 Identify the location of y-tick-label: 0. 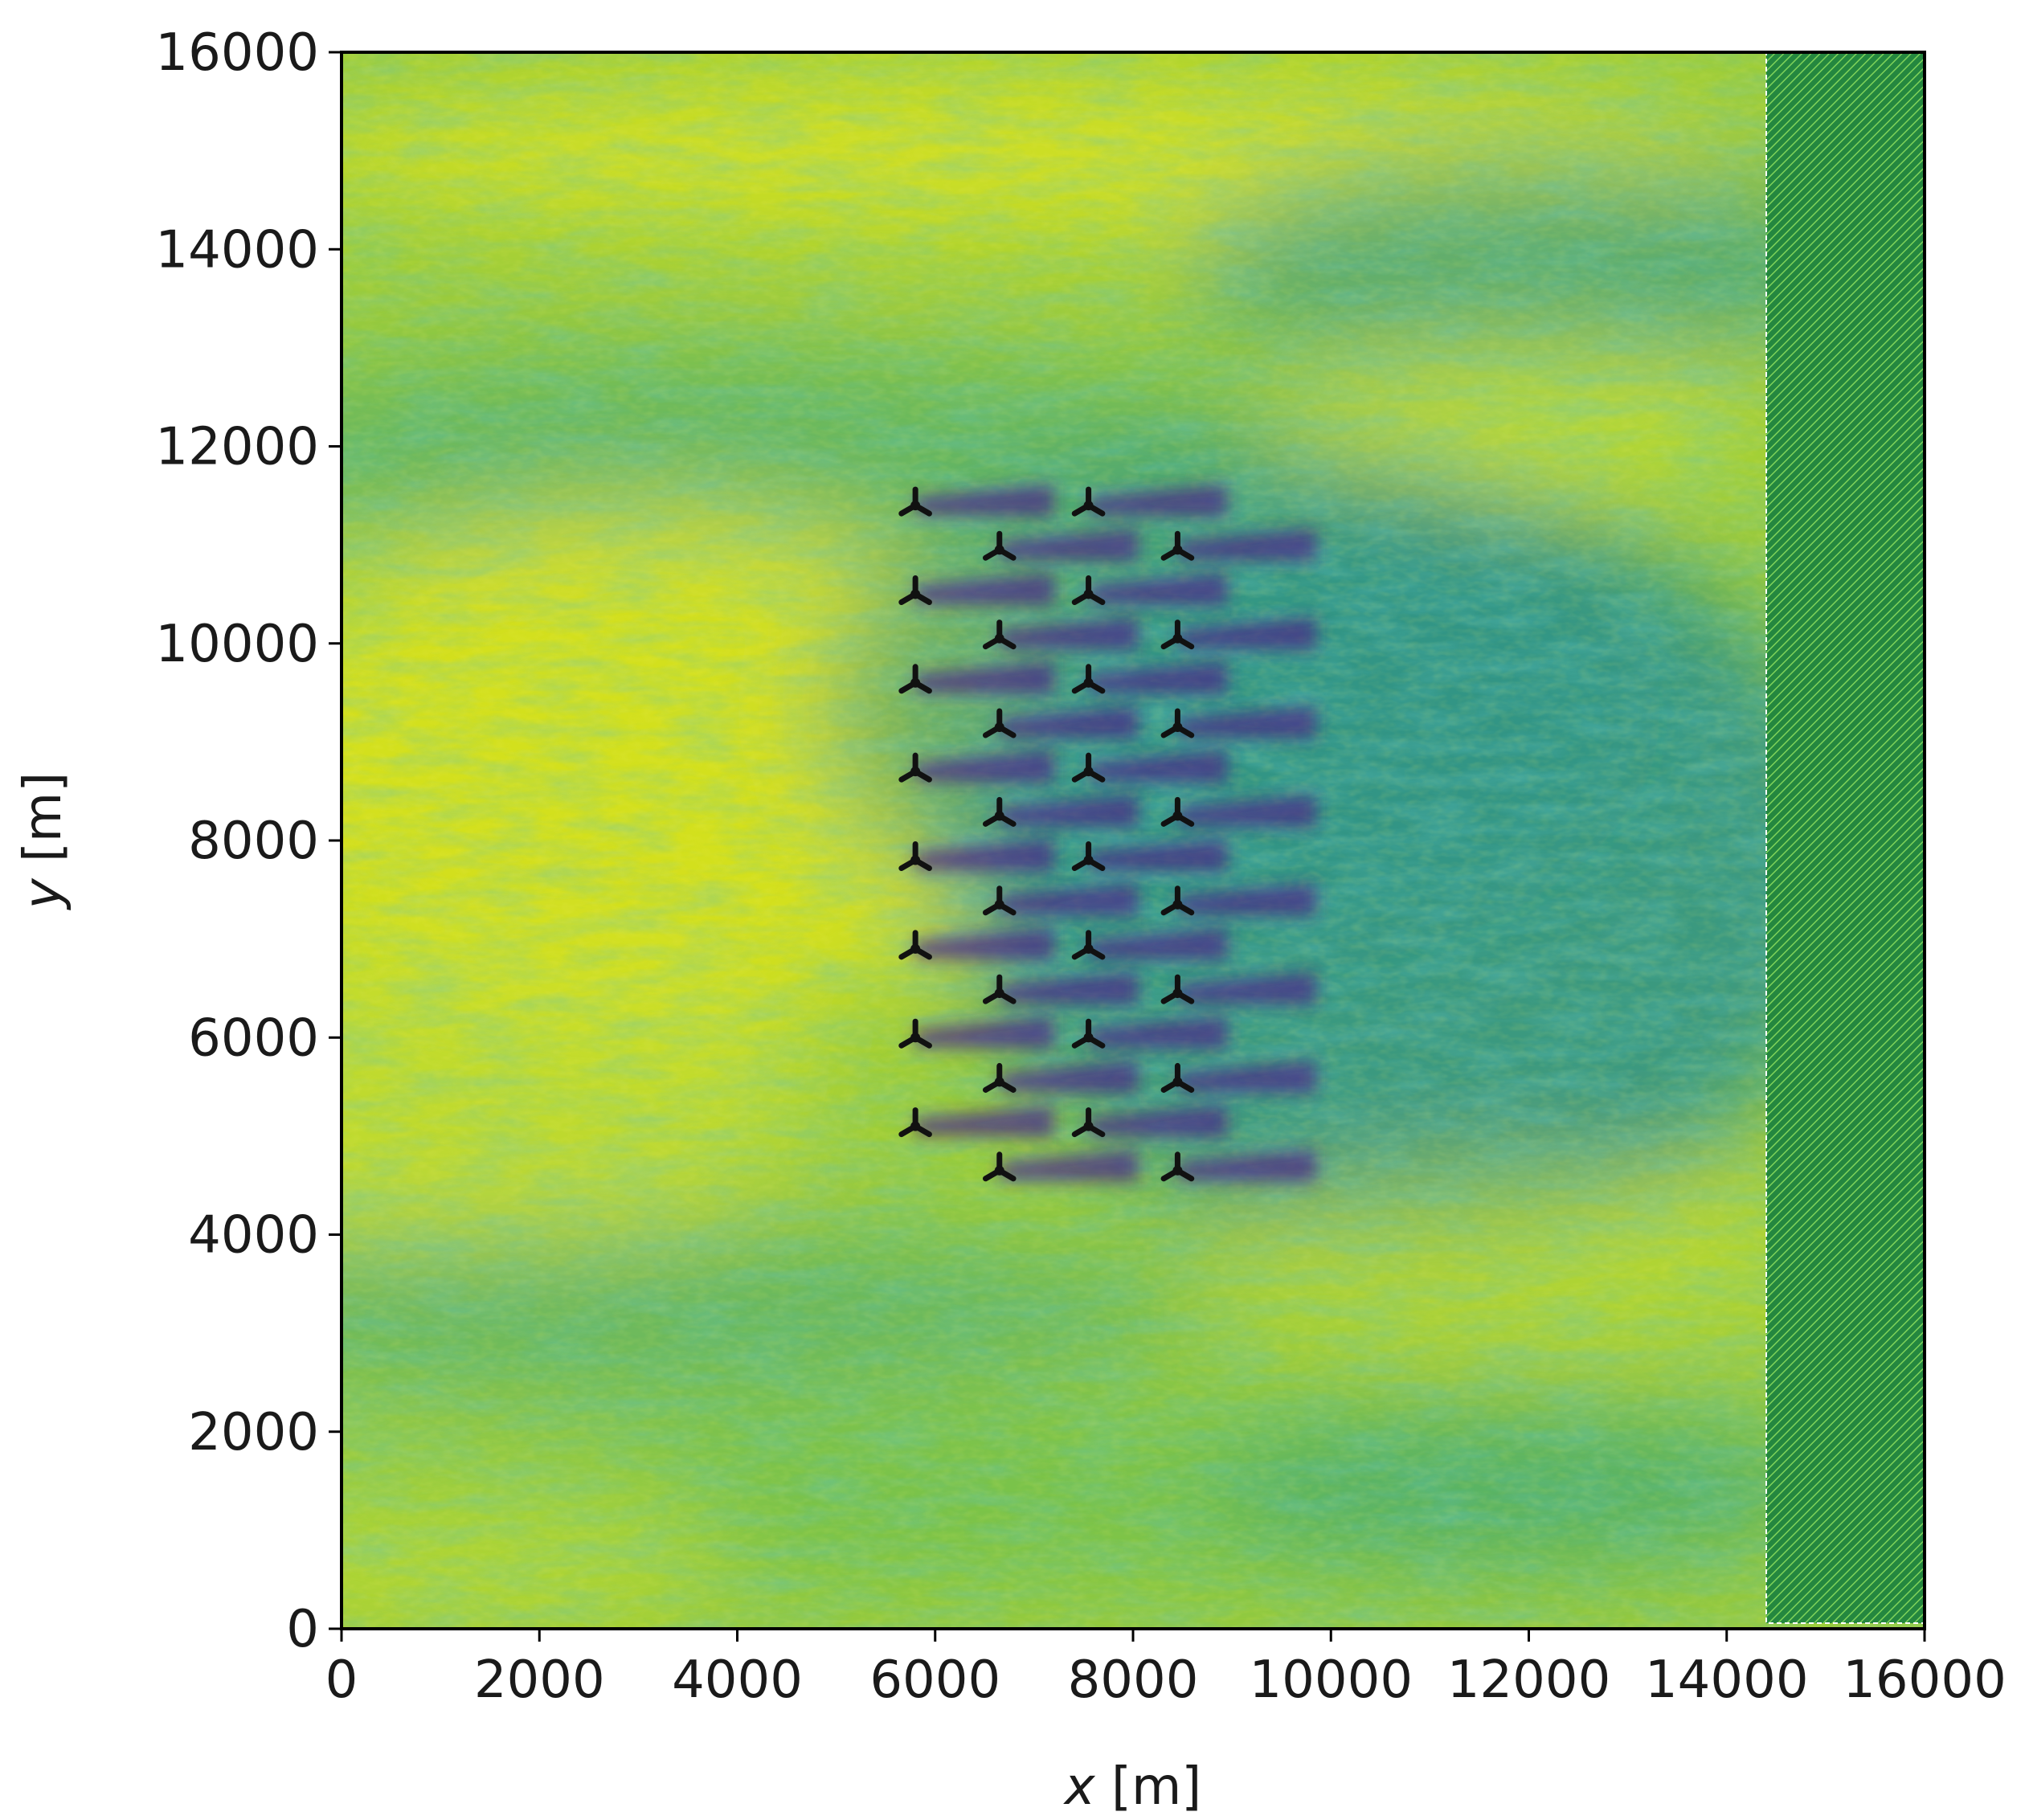
(302, 1629).